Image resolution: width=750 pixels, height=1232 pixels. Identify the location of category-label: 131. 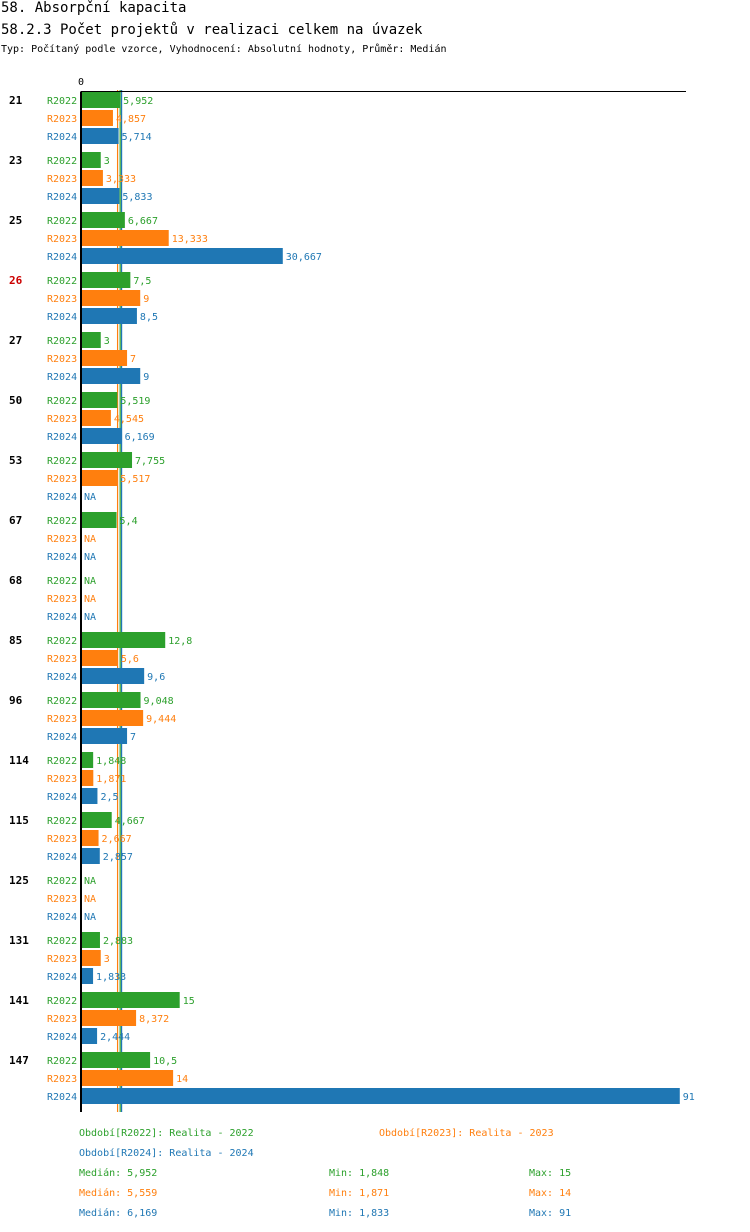
(19, 940).